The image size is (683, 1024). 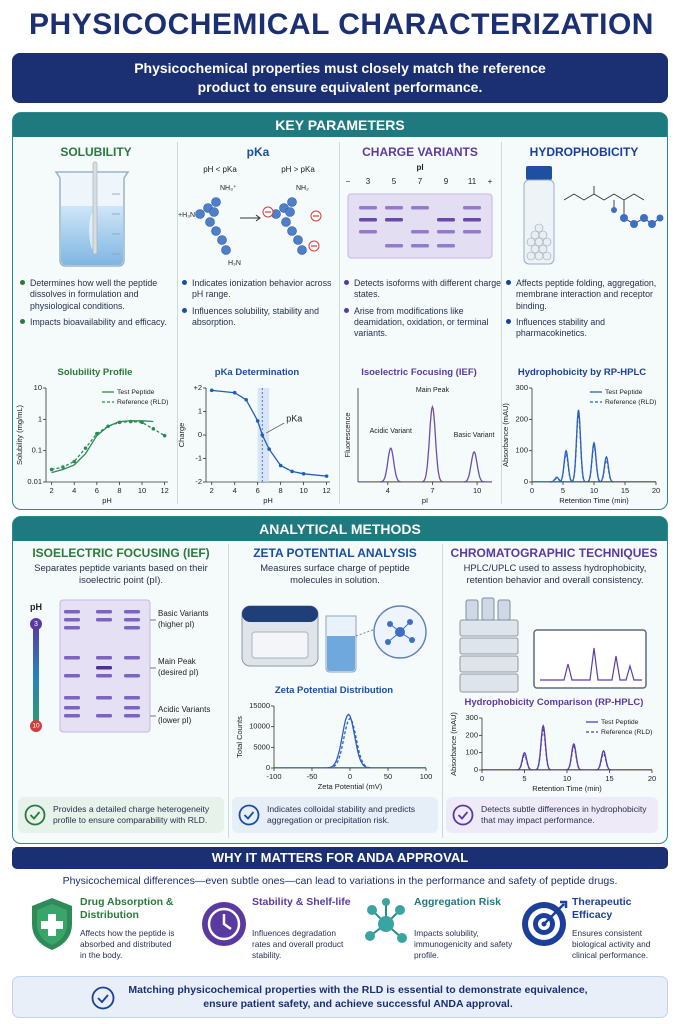 I want to click on solution, so click(x=341, y=653).